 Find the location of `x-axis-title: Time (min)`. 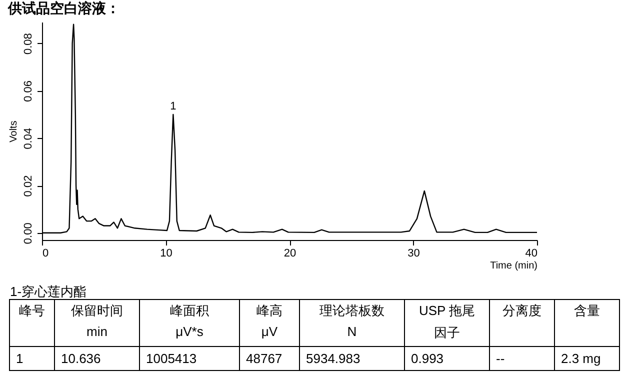

x-axis-title: Time (min) is located at coordinates (514, 266).